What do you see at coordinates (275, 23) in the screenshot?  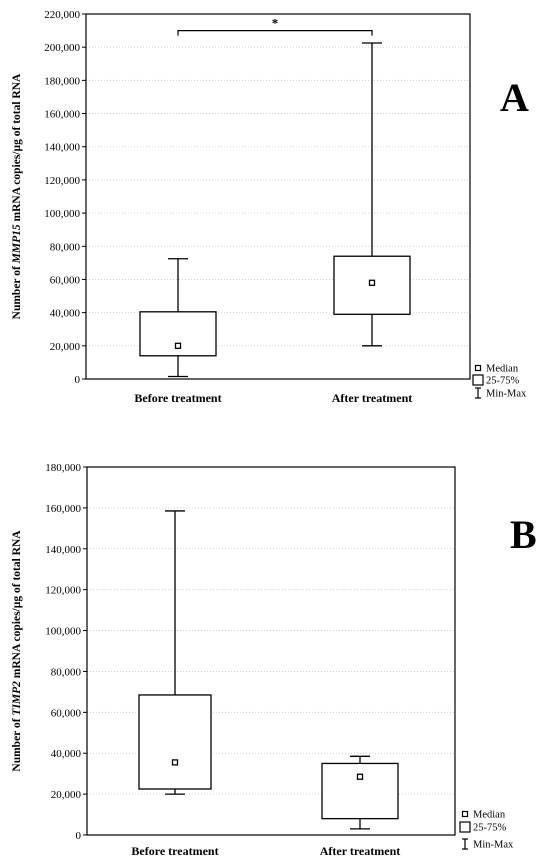 I see `significance-marker: *` at bounding box center [275, 23].